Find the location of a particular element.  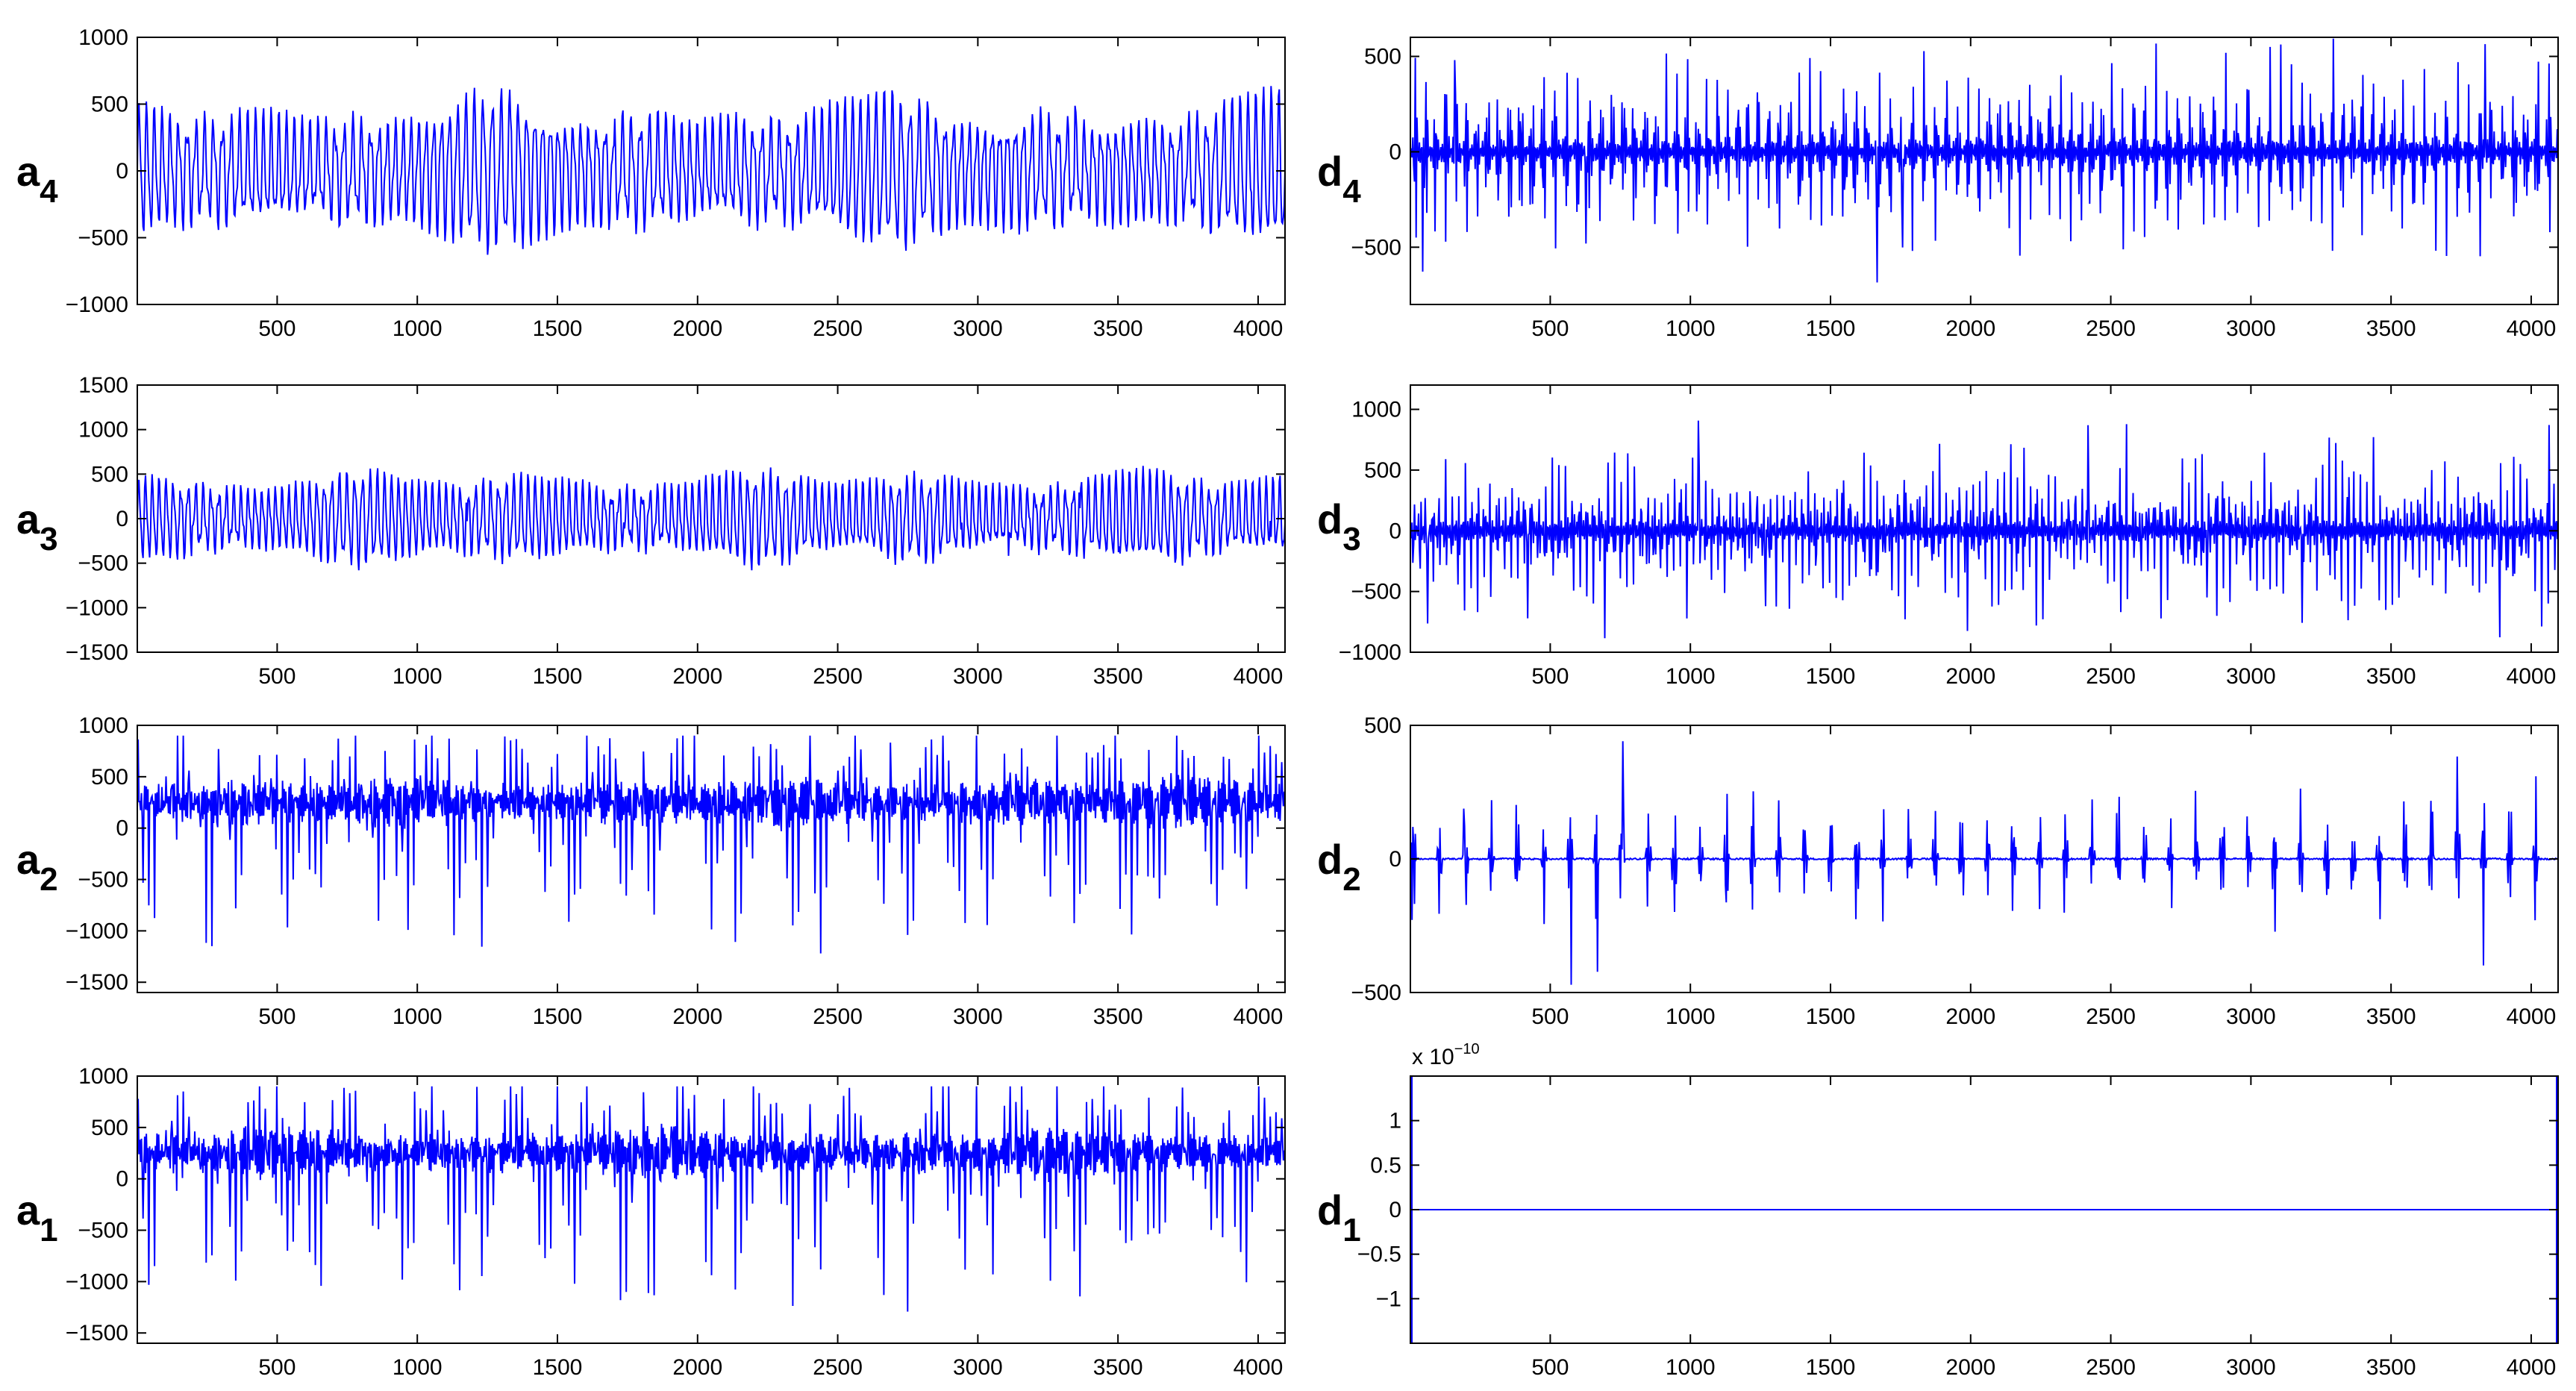

x-tick-label-a1-500: 500 is located at coordinates (277, 1367).